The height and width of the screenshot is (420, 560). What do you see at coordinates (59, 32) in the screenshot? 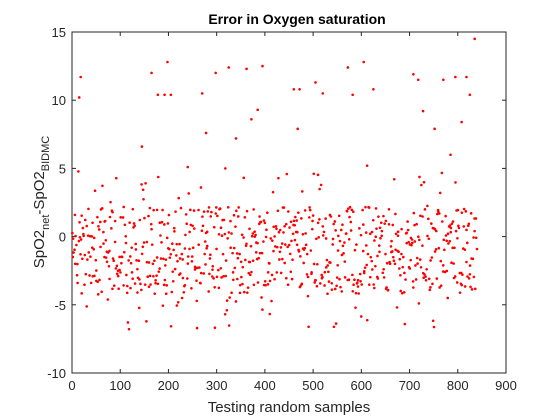
I see `y-tick-label: 15` at bounding box center [59, 32].